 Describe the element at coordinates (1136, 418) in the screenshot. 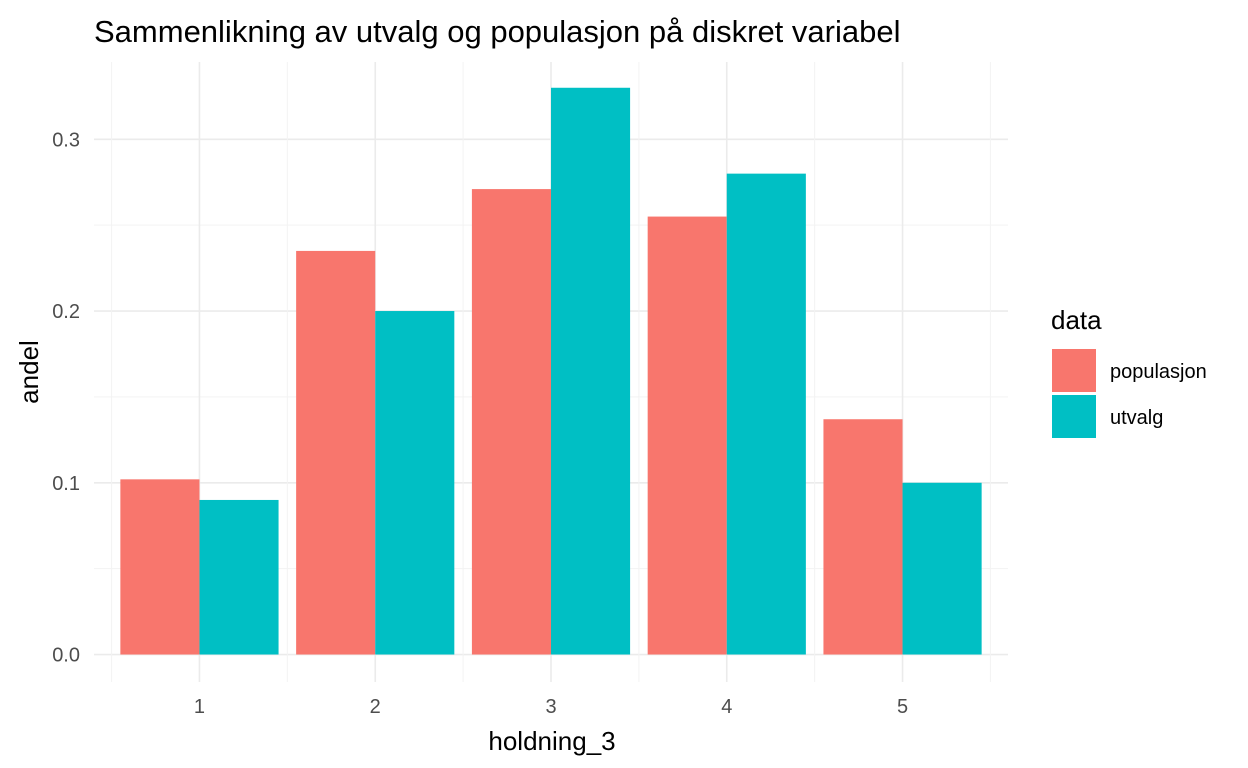

I see `legend-label-utvalg: utvalg` at that location.